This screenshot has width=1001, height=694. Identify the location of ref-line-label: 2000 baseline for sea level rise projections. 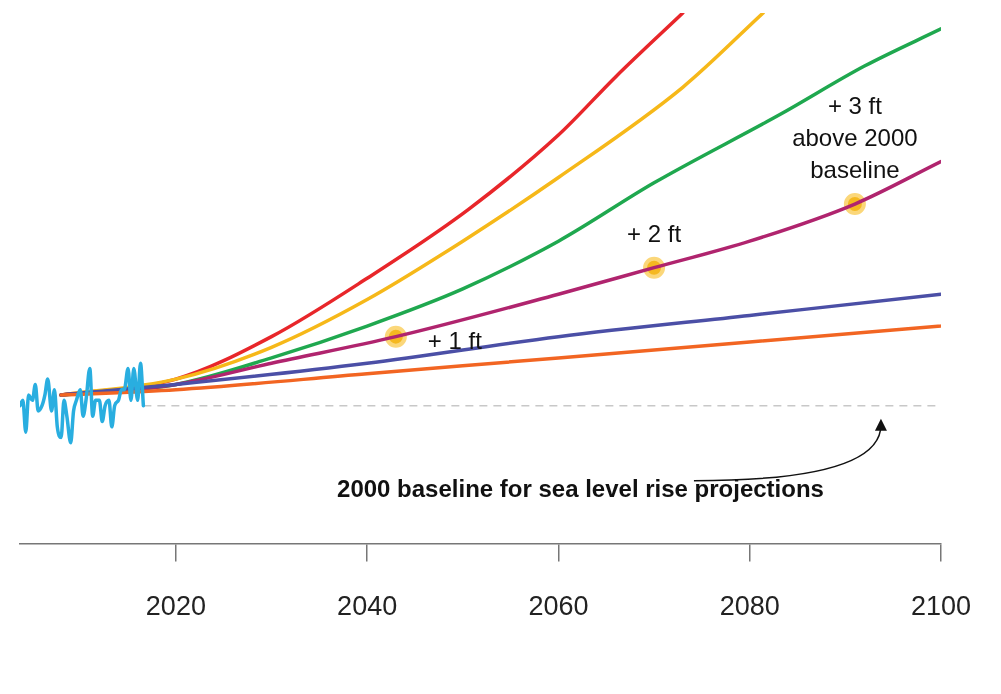
(580, 489).